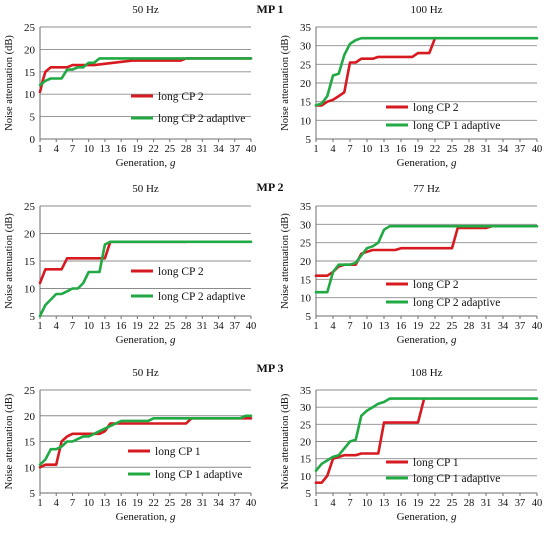 This screenshot has width=550, height=540. Describe the element at coordinates (426, 373) in the screenshot. I see `chart-title: 108 Hz` at that location.